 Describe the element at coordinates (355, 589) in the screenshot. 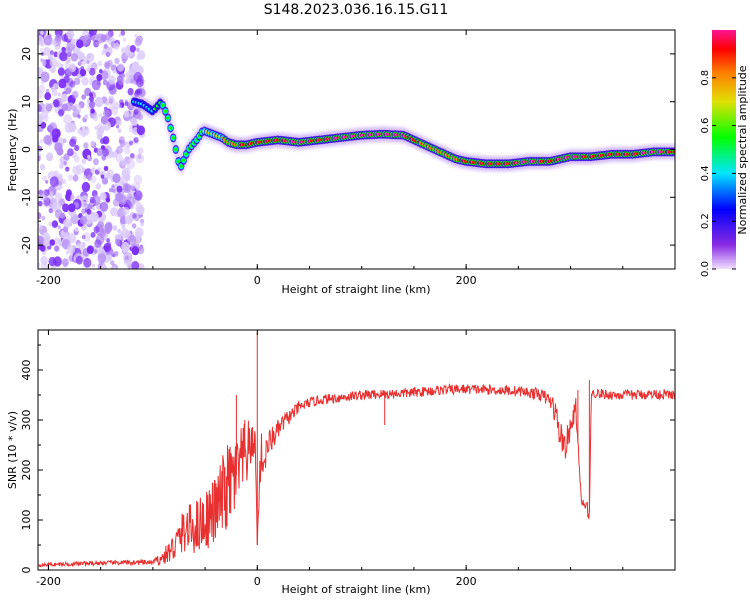

I see `snr-xlabel: Height of straight line (km)` at that location.